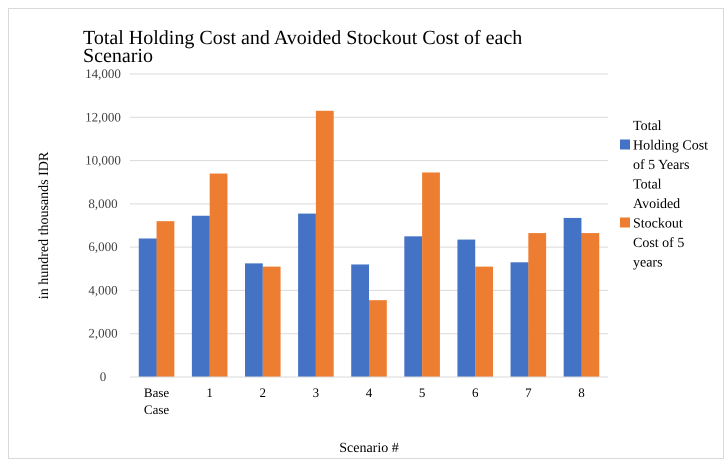 The height and width of the screenshot is (459, 724). Describe the element at coordinates (670, 146) in the screenshot. I see `legend-label: Total Holding Cost of 5 Years` at that location.